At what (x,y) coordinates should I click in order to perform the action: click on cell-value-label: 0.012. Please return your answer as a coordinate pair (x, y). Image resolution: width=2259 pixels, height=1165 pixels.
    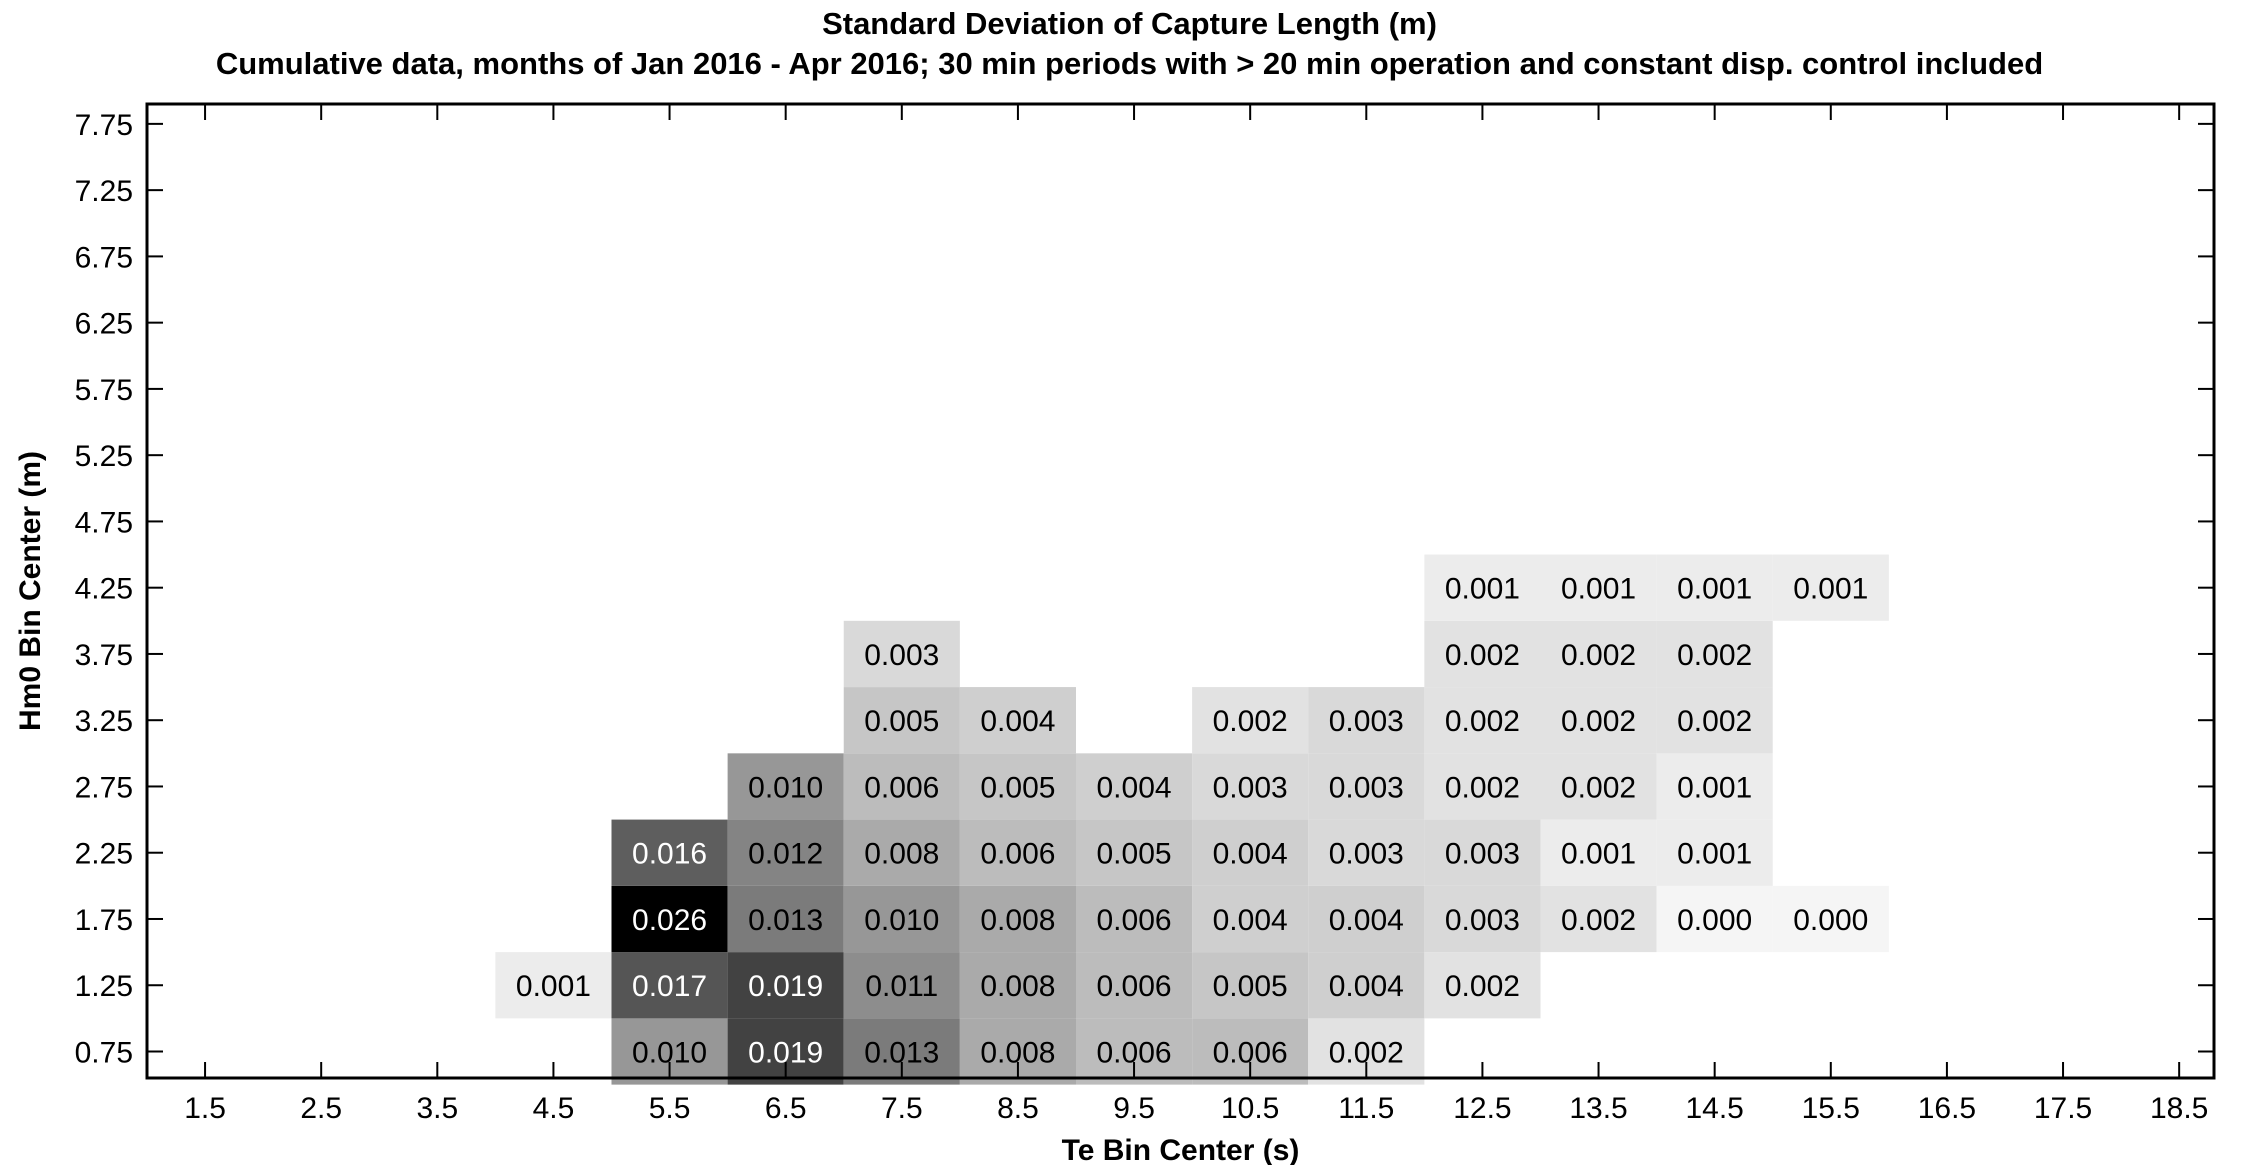
    Looking at the image, I should click on (785, 854).